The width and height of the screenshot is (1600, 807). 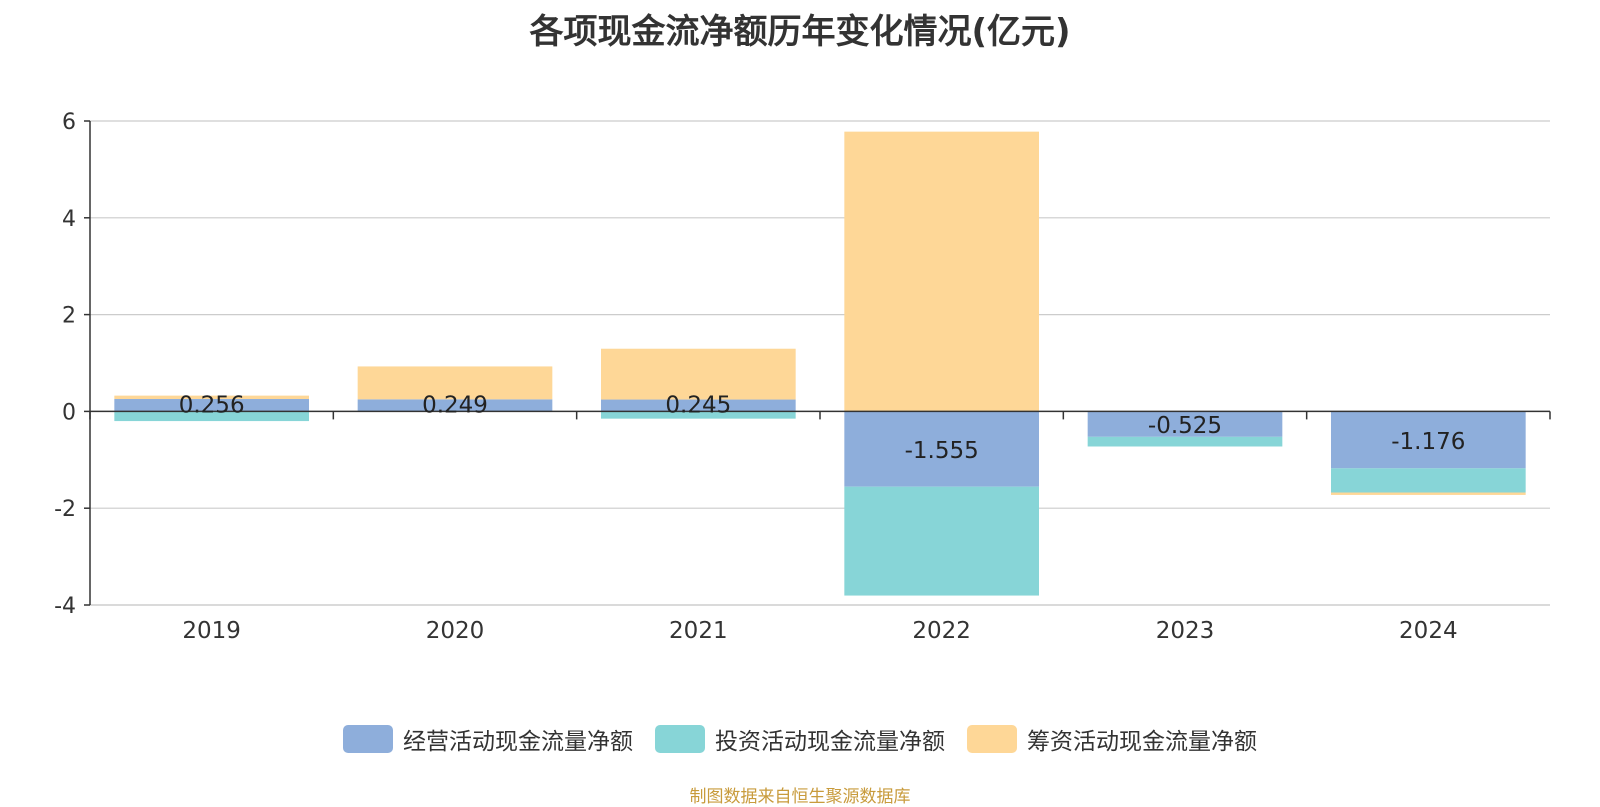 I want to click on data-label-2020: 0.249, so click(x=455, y=405).